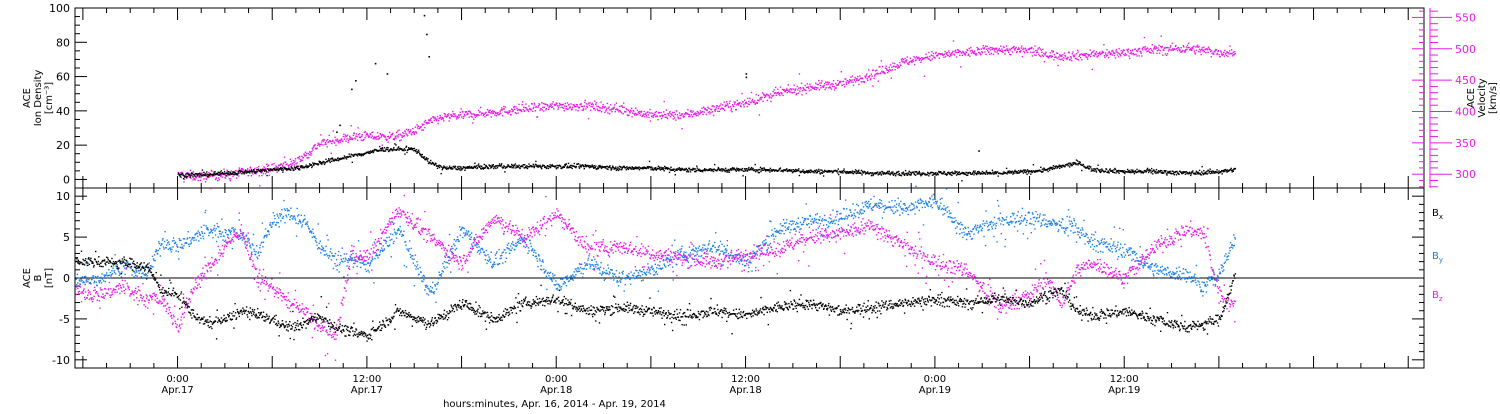  I want to click on bottom-left-tick-label: 5, so click(66, 237).